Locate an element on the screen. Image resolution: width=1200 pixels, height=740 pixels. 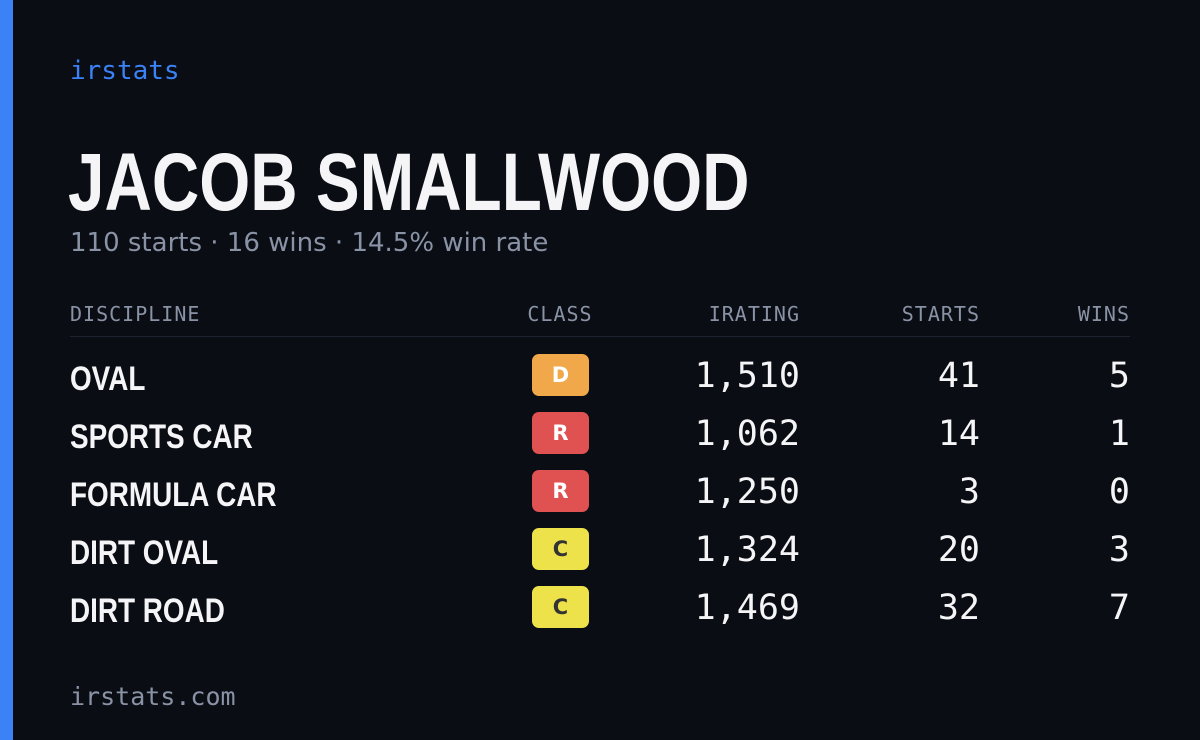
accent-bar is located at coordinates (6, 370).